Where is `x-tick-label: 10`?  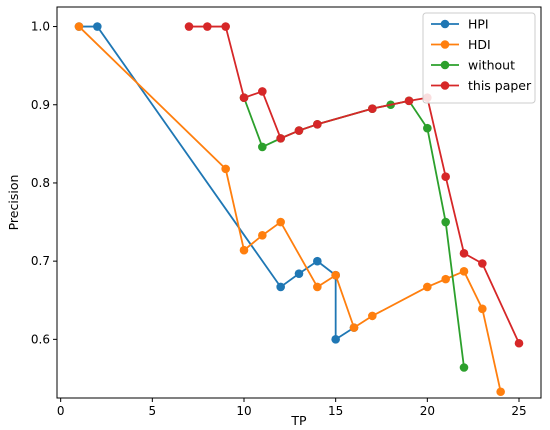 x-tick-label: 10 is located at coordinates (243, 411).